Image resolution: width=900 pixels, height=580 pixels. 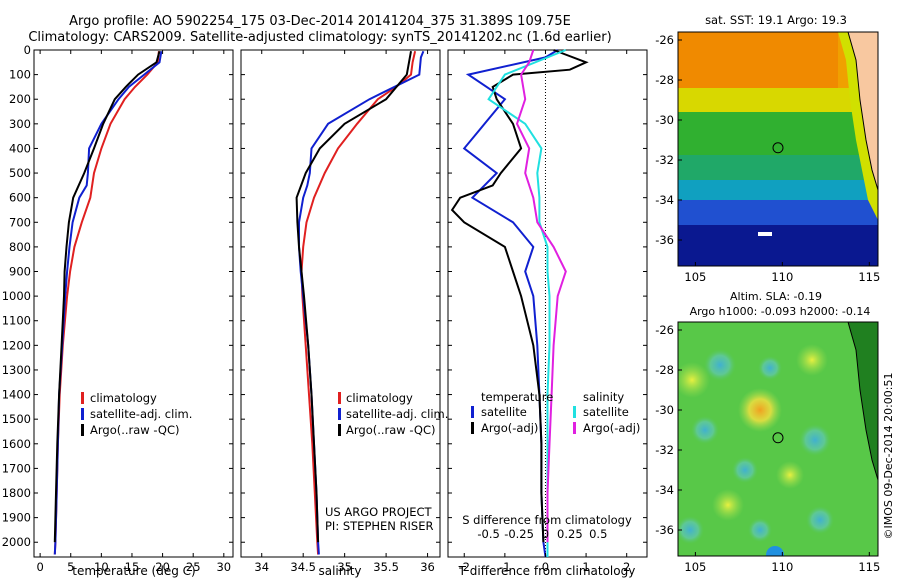 I want to click on depth-tick-label: 1600, so click(x=16, y=444).